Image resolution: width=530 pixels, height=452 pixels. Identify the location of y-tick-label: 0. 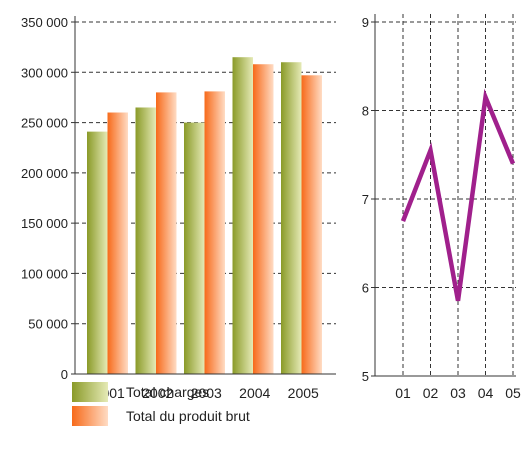
(64, 374).